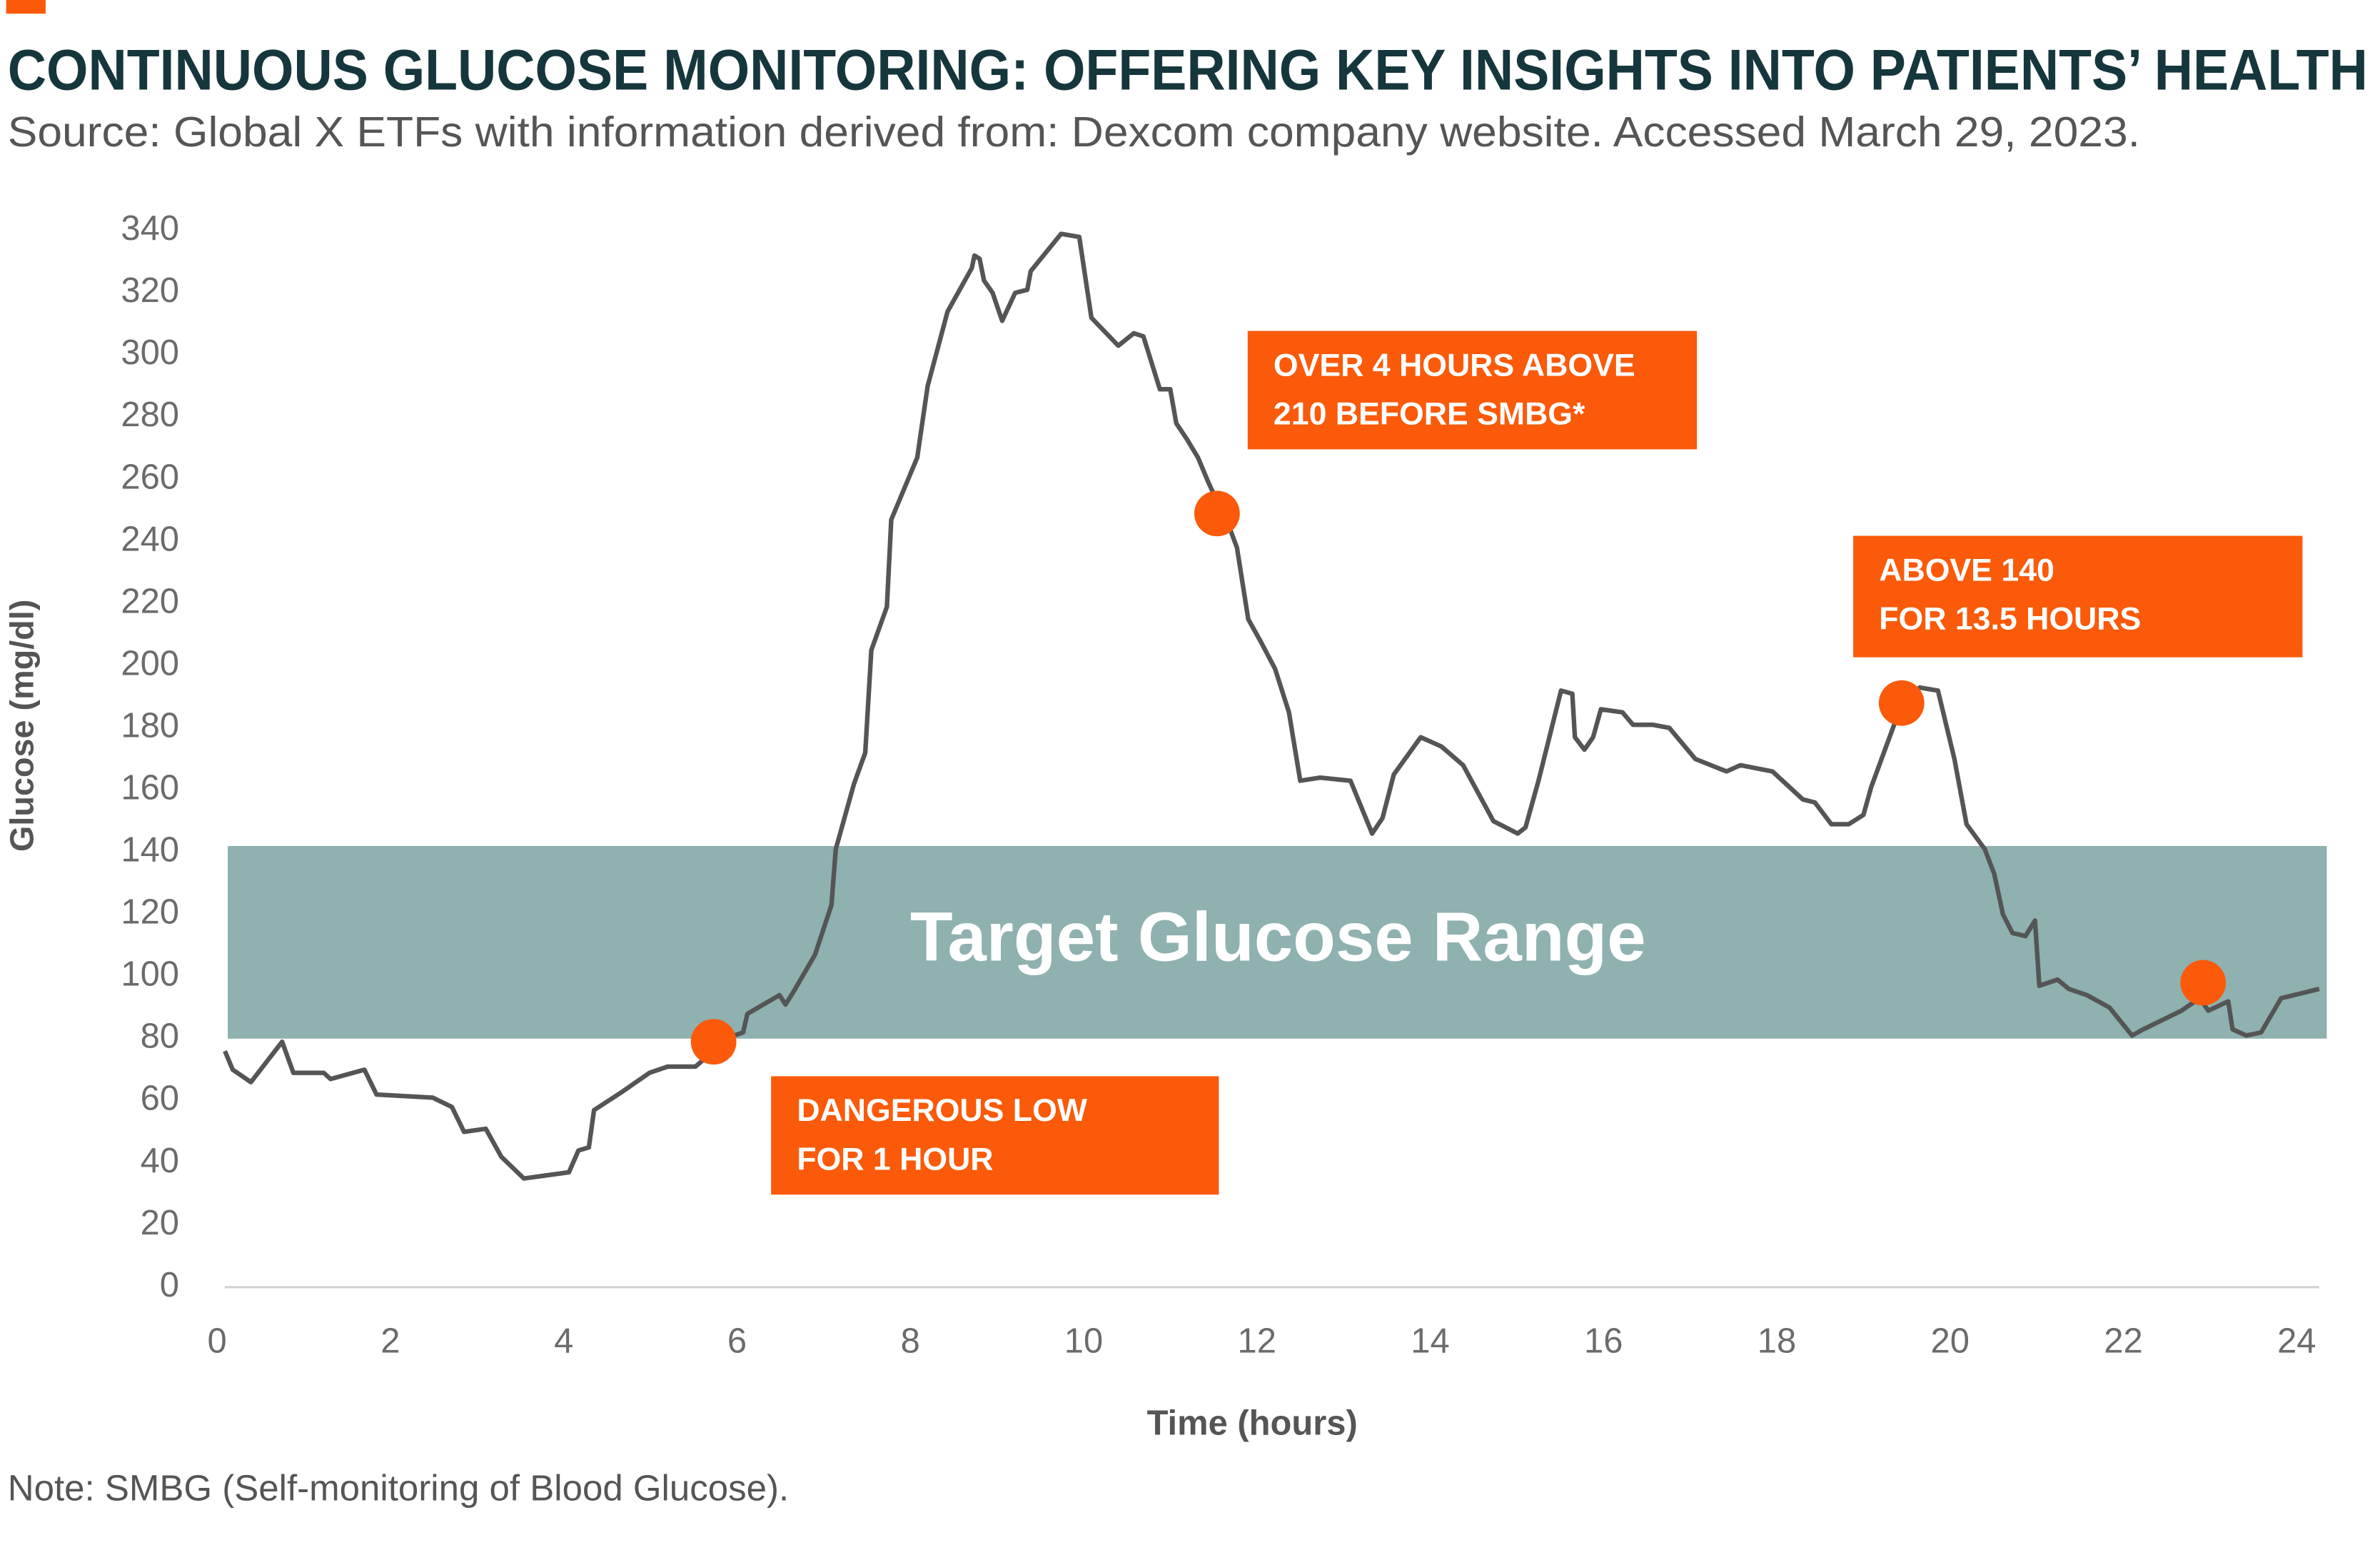  Describe the element at coordinates (2123, 1342) in the screenshot. I see `x-tick-label: 22` at that location.